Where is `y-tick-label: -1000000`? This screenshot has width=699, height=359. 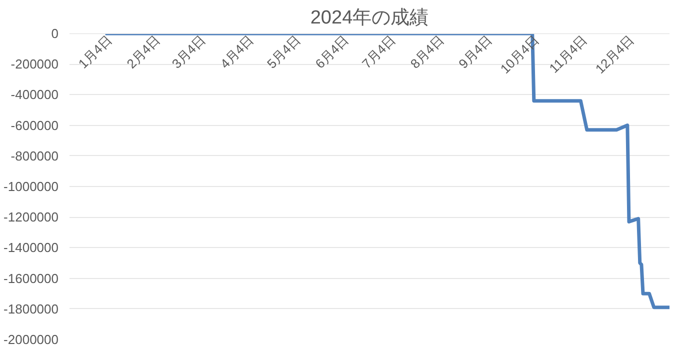
y-tick-label: -1000000 is located at coordinates (31, 186).